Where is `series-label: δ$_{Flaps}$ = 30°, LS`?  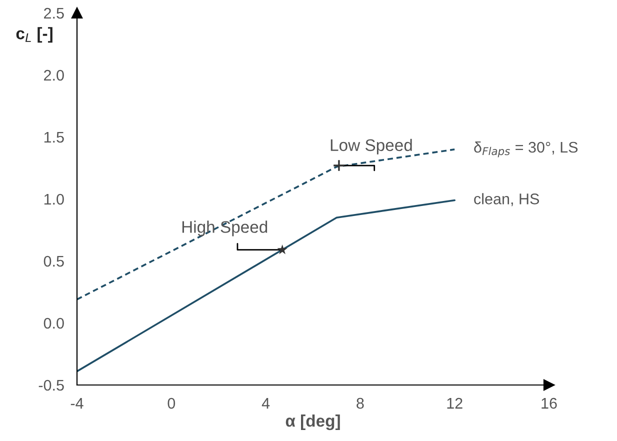 series-label: δ$_{Flaps}$ = 30°, LS is located at coordinates (526, 149).